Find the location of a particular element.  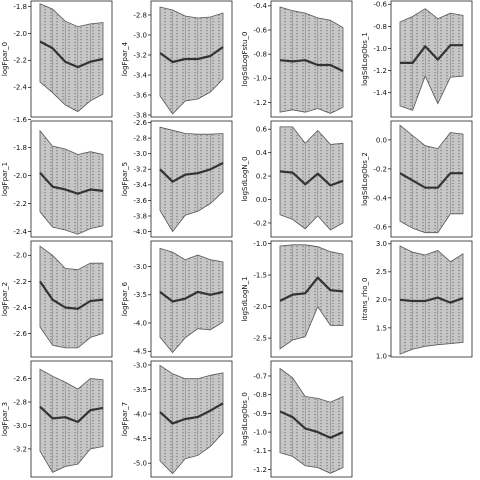

panel: -2.6 -2.8 -3.0 -3.2 logFpar_3 is located at coordinates (57, 419).